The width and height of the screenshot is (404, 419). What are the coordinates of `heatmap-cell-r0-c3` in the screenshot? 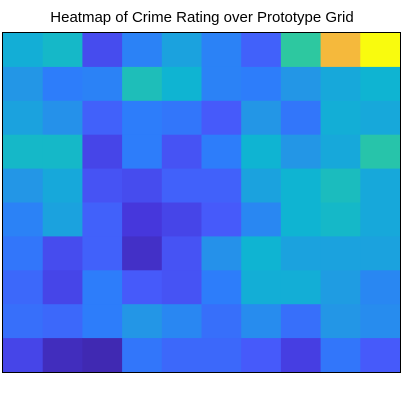 It's located at (142, 50).